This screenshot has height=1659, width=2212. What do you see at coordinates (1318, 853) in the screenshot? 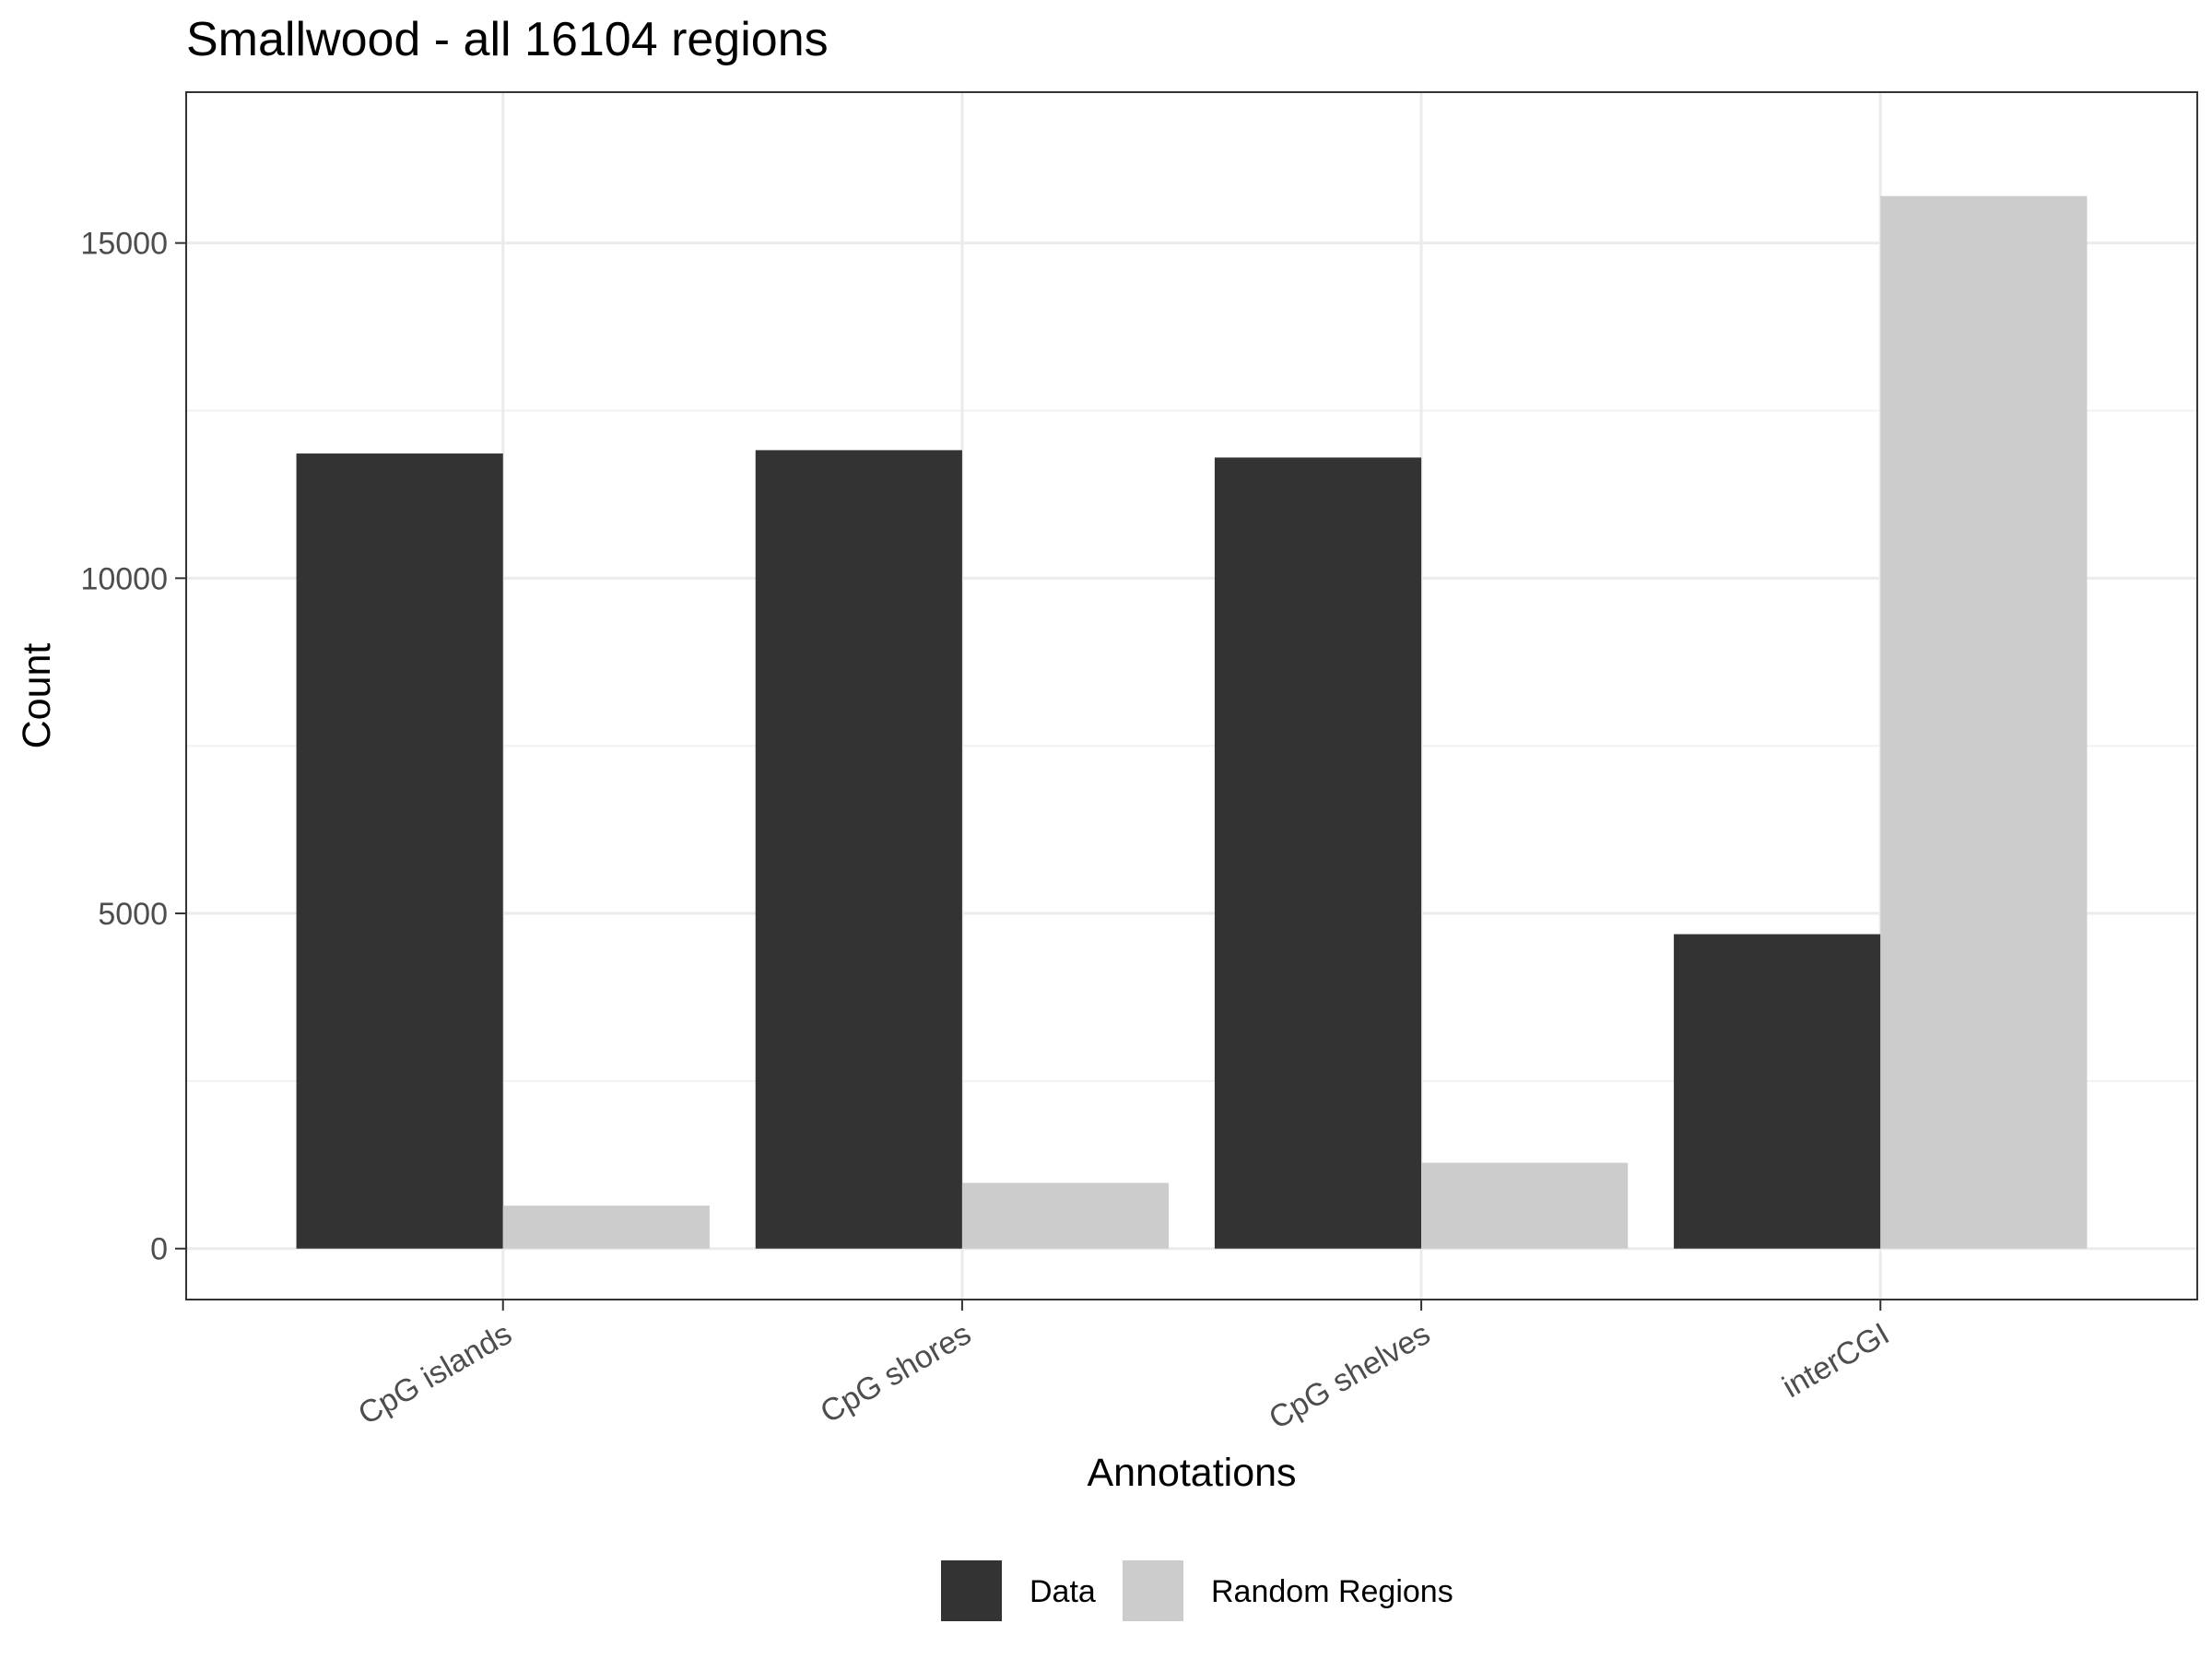
I see `bar-data-cpg-shelves` at bounding box center [1318, 853].